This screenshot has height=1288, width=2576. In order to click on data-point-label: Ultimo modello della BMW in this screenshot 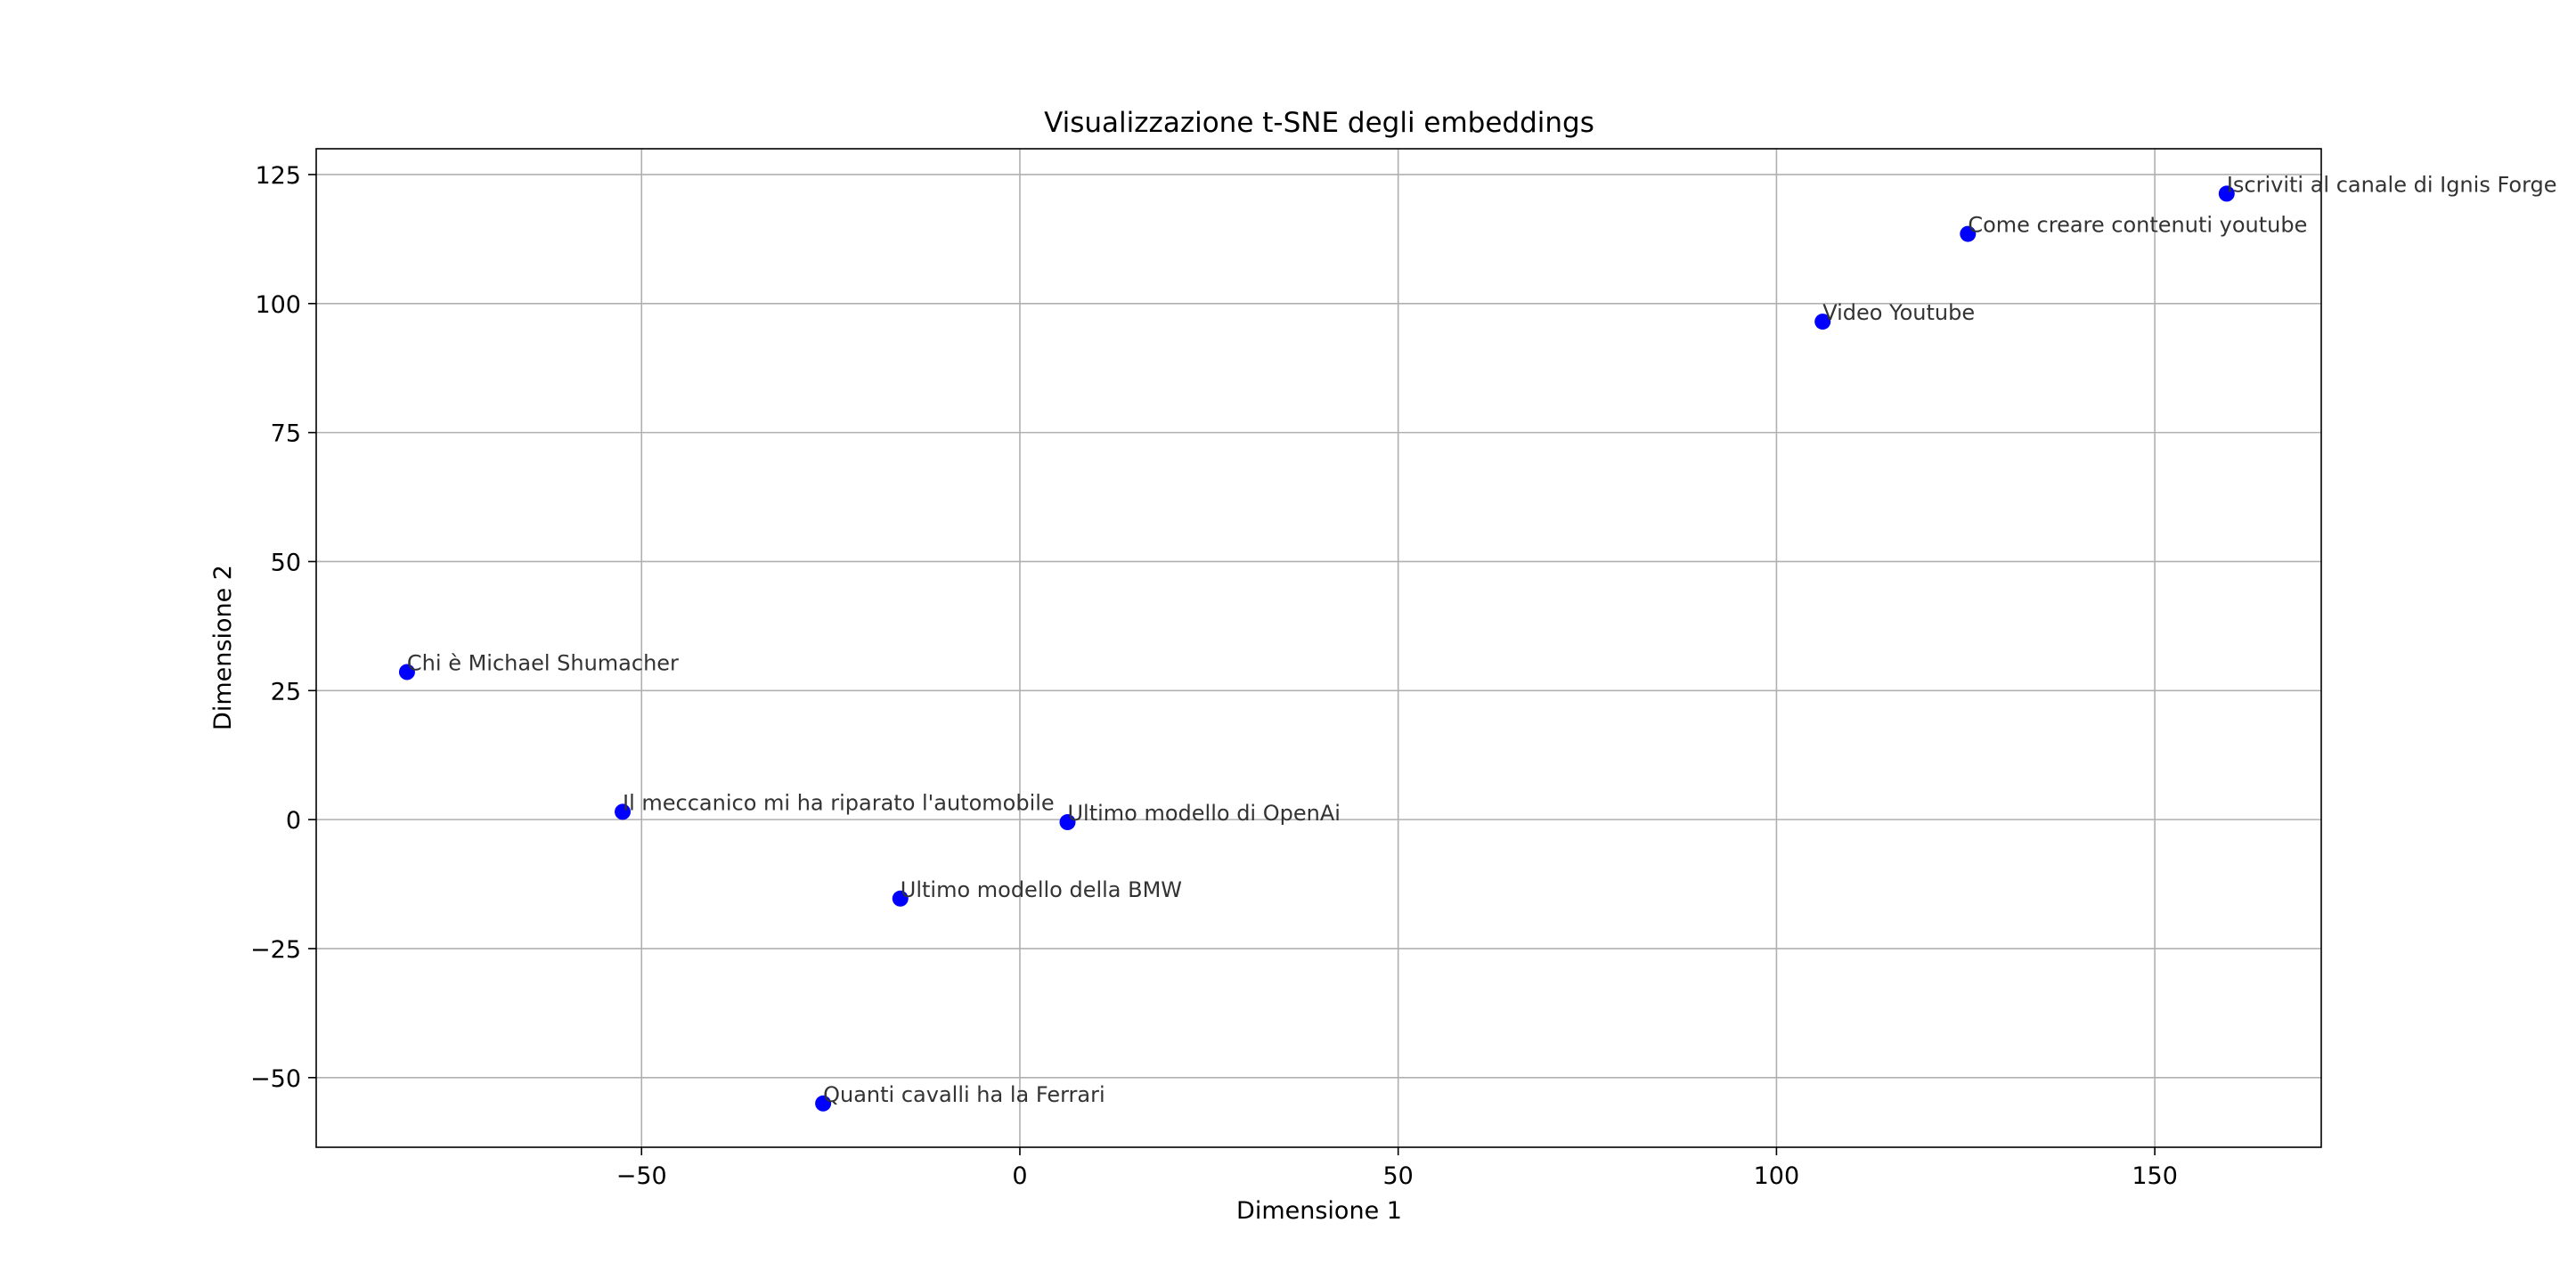, I will do `click(1041, 890)`.